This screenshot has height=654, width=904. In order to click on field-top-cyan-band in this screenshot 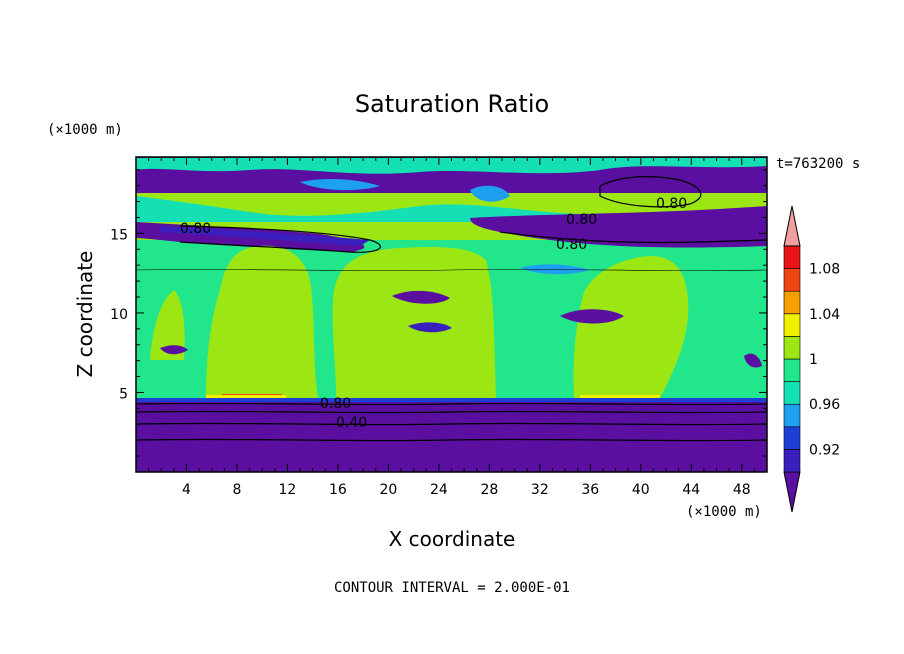, I will do `click(451, 166)`.